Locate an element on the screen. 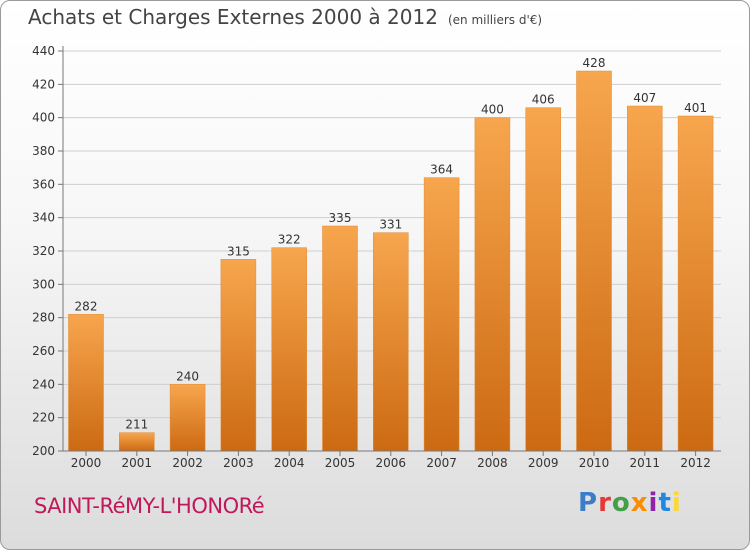  bar-2009 is located at coordinates (543, 279).